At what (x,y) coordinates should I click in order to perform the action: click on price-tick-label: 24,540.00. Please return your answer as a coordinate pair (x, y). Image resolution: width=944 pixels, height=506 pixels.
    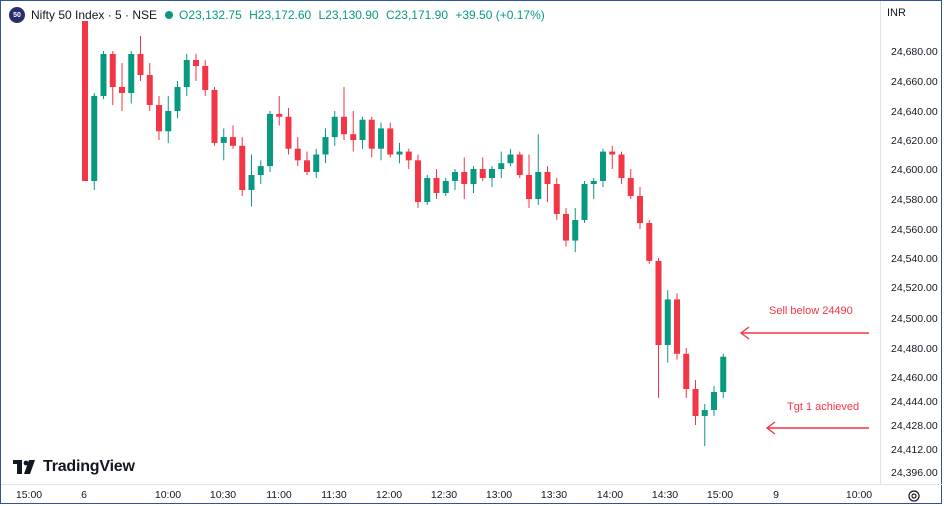
    Looking at the image, I should click on (914, 259).